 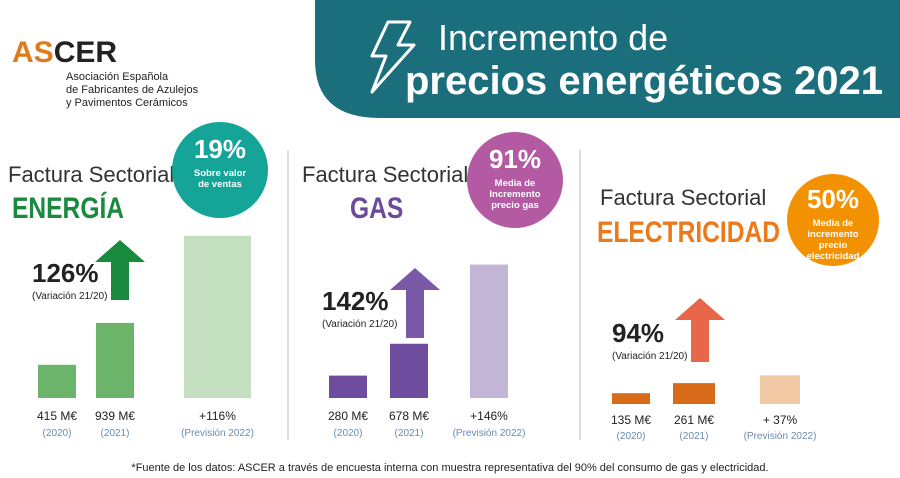 What do you see at coordinates (33, 52) in the screenshot?
I see `logo-part: AS` at bounding box center [33, 52].